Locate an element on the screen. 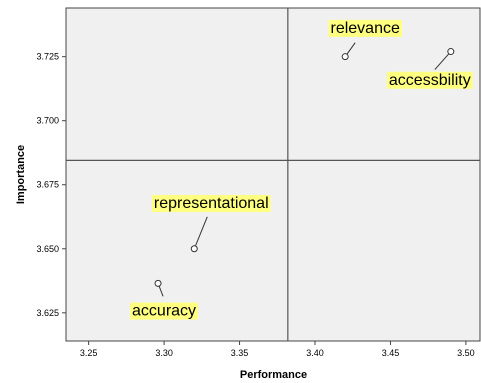  point-label: representational is located at coordinates (211, 203).